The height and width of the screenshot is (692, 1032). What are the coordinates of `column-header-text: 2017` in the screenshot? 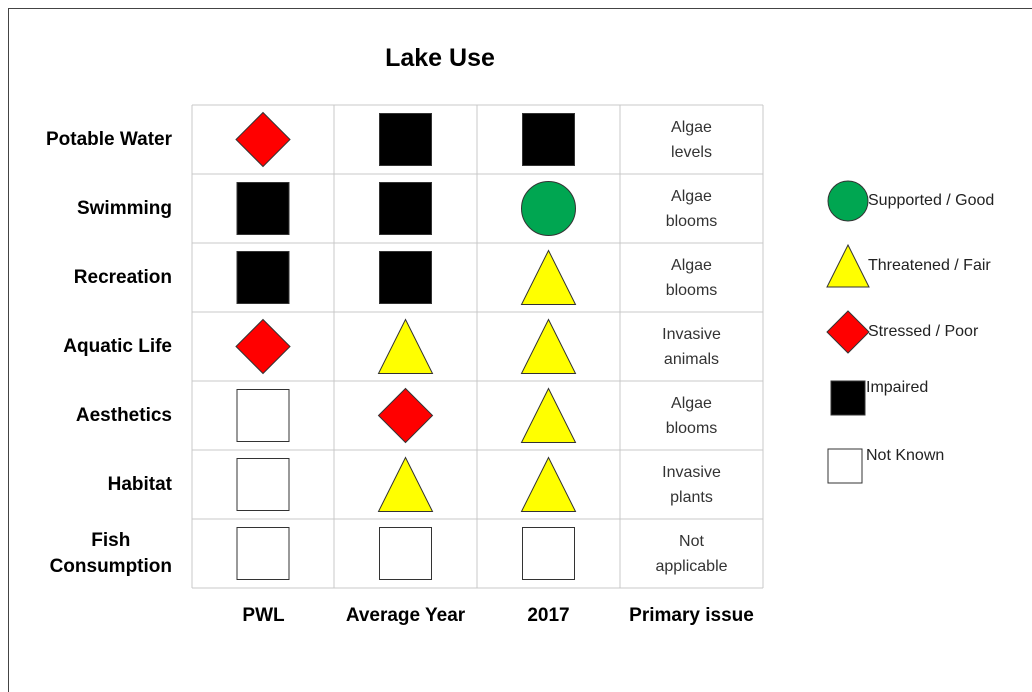 It's located at (548, 615).